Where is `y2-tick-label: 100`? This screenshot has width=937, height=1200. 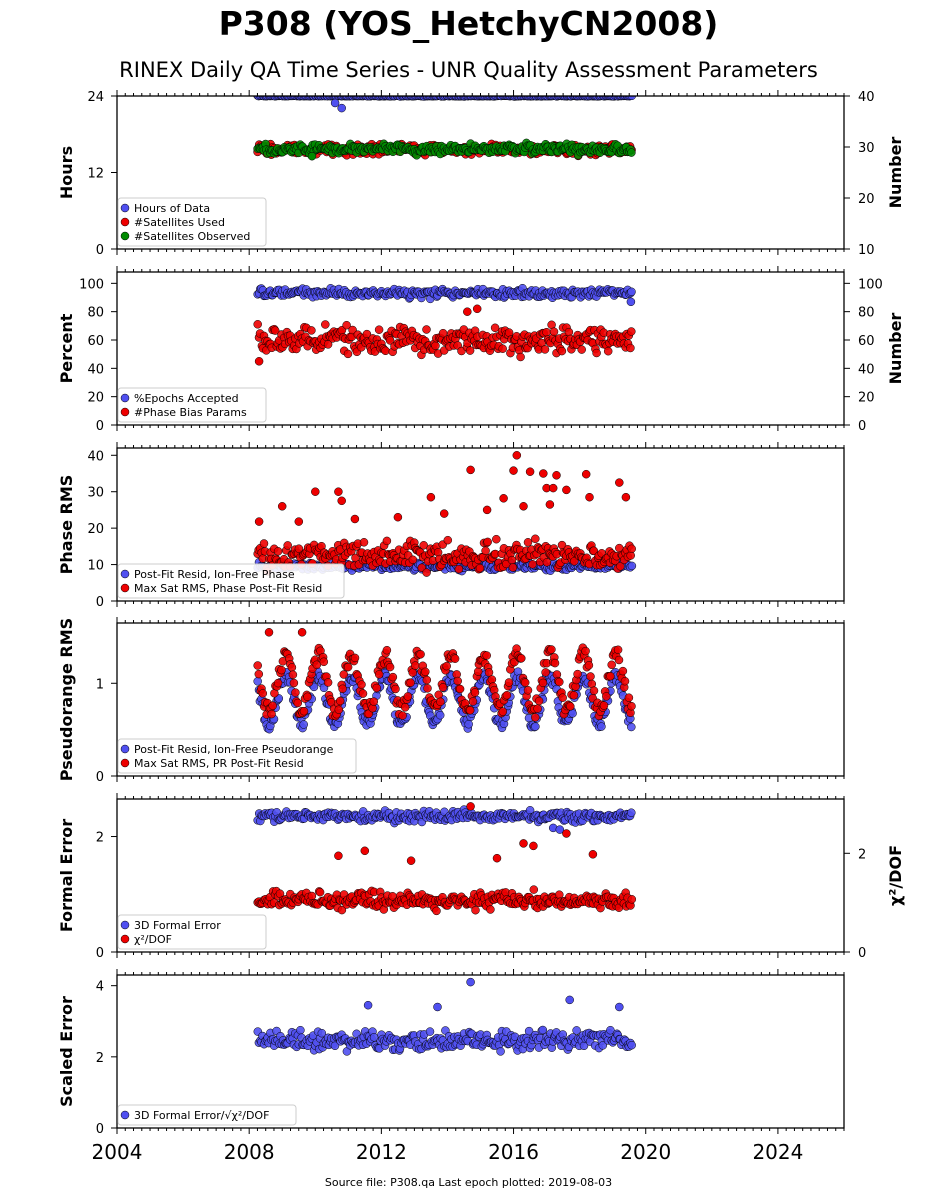 y2-tick-label: 100 is located at coordinates (870, 284).